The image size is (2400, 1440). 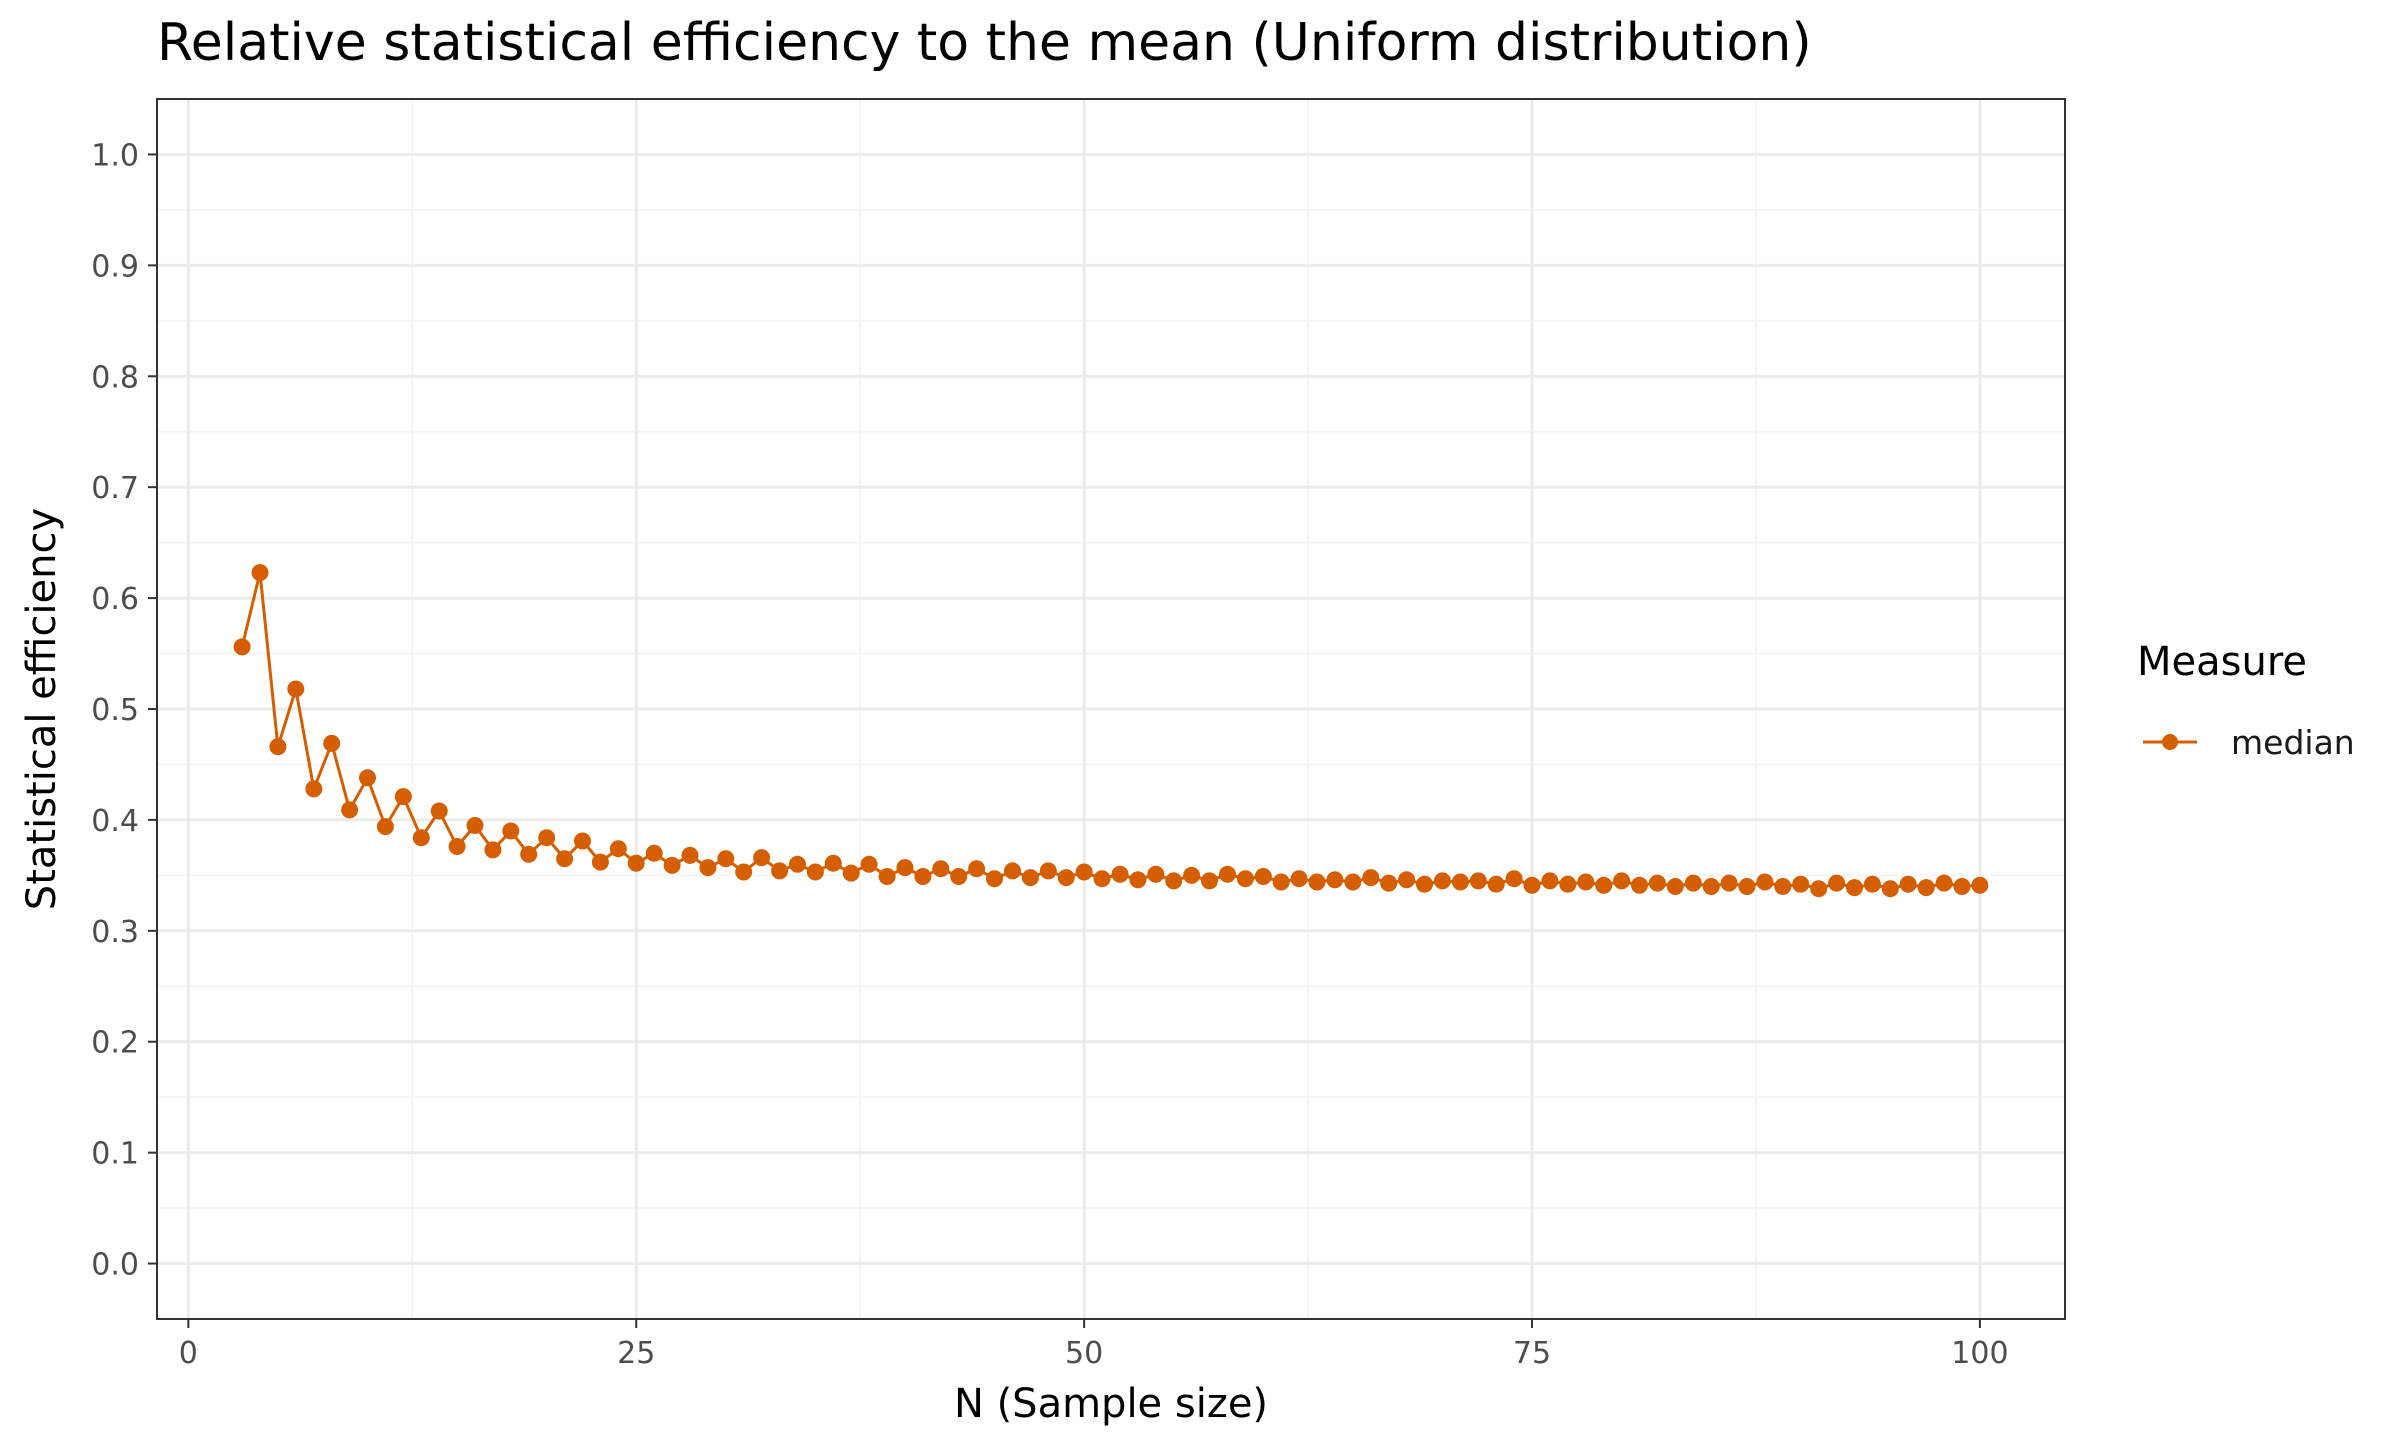 I want to click on legend-label: median, so click(x=2293, y=742).